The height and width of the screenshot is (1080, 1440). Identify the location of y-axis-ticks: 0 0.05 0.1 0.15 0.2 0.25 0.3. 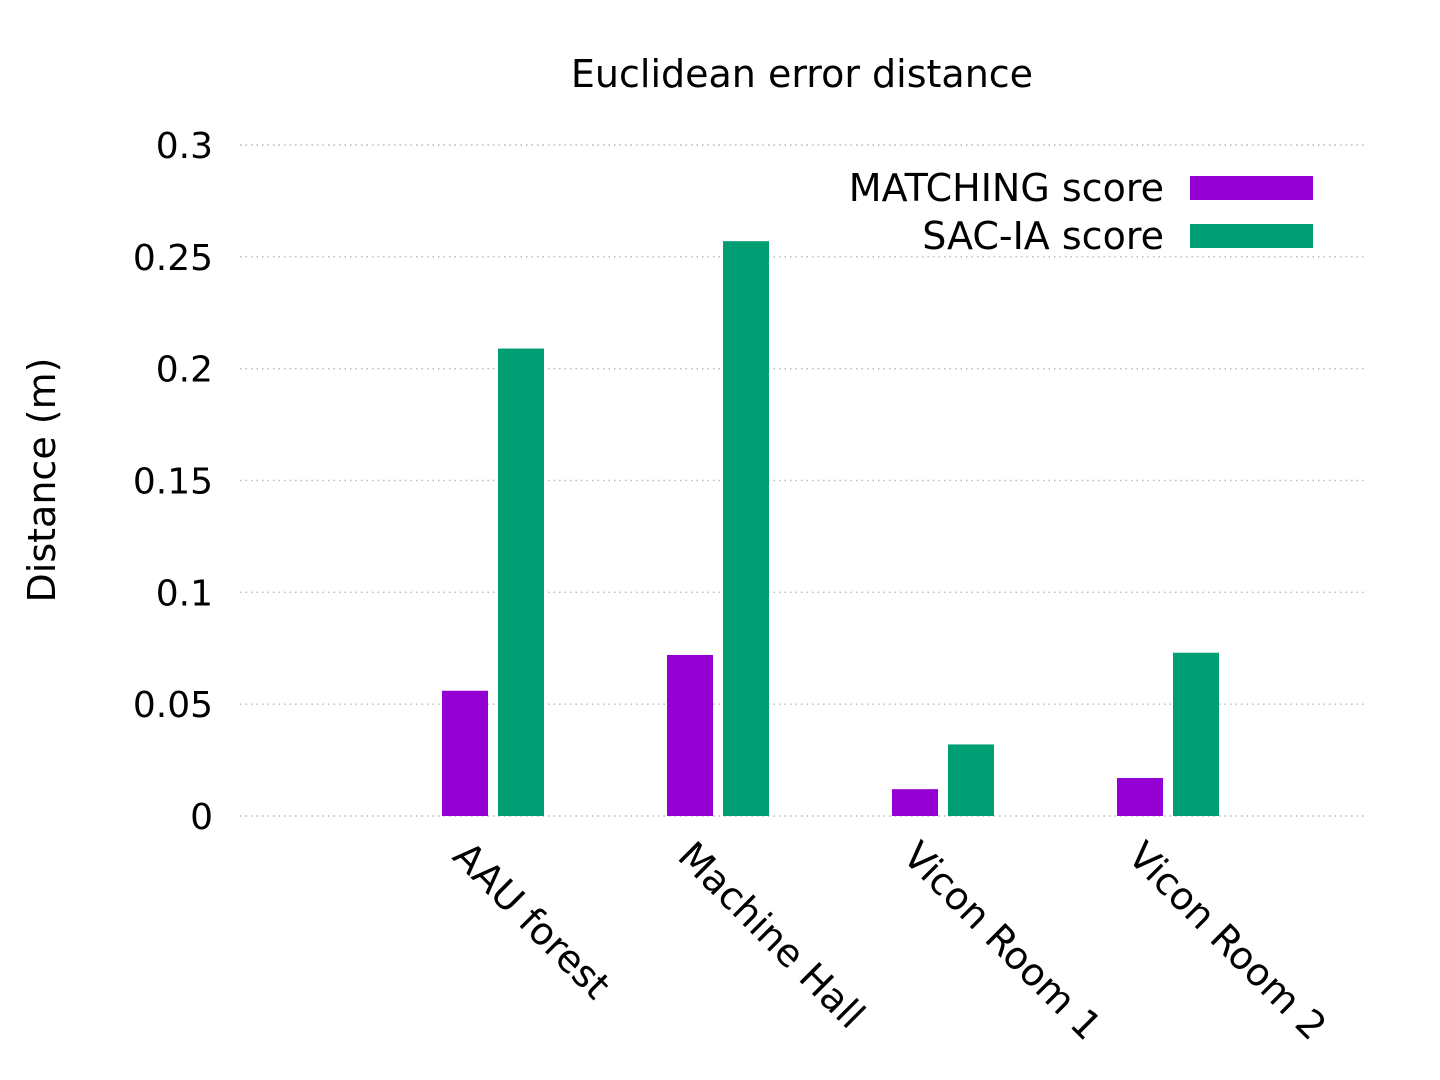
(173, 482).